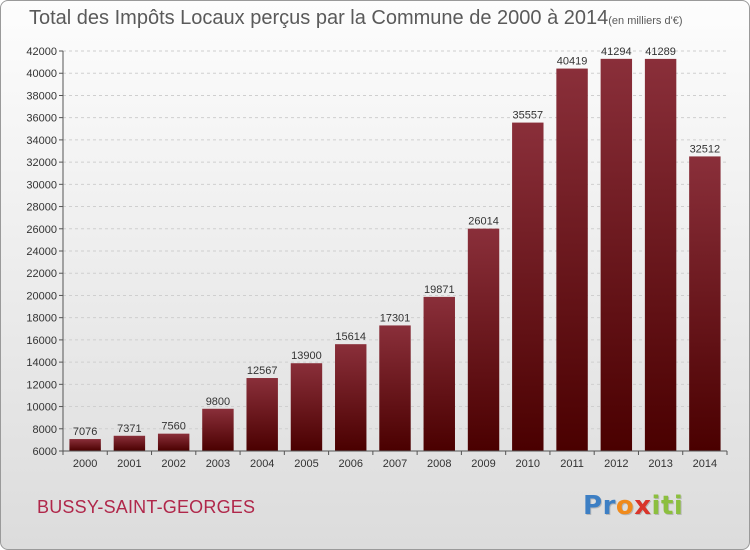 Image resolution: width=750 pixels, height=550 pixels. Describe the element at coordinates (395, 388) in the screenshot. I see `bar-2007` at that location.